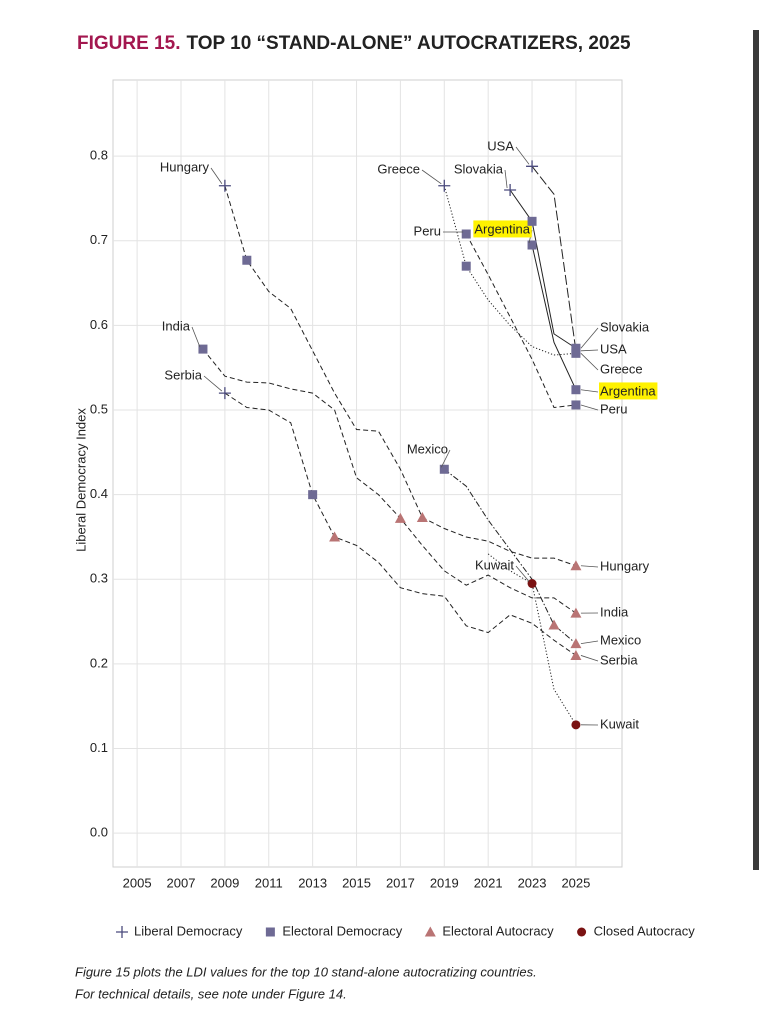 Image resolution: width=759 pixels, height=1024 pixels. What do you see at coordinates (532, 882) in the screenshot?
I see `x-tick-label: 2023` at bounding box center [532, 882].